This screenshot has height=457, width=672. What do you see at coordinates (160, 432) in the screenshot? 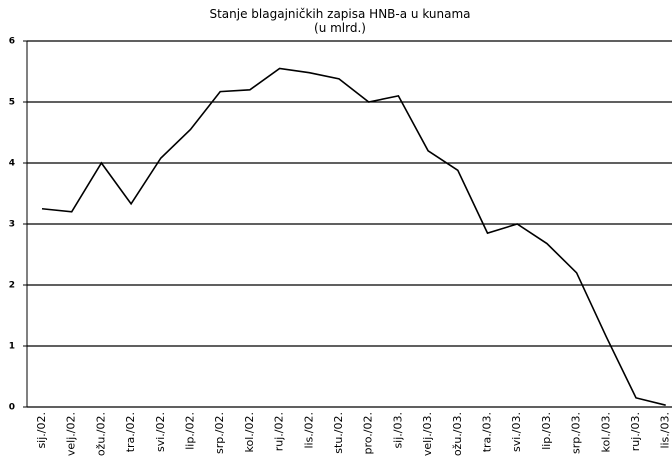
I see `x-tick-label: svi./02.` at bounding box center [160, 432].